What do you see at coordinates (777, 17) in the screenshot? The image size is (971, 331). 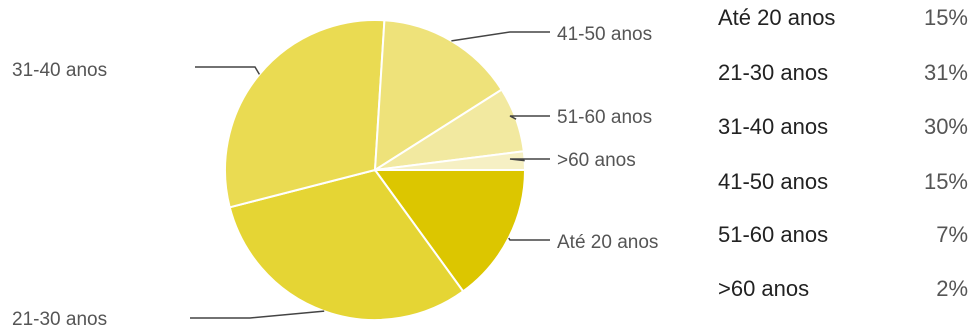 I see `legend-label: Até 20 anos` at bounding box center [777, 17].